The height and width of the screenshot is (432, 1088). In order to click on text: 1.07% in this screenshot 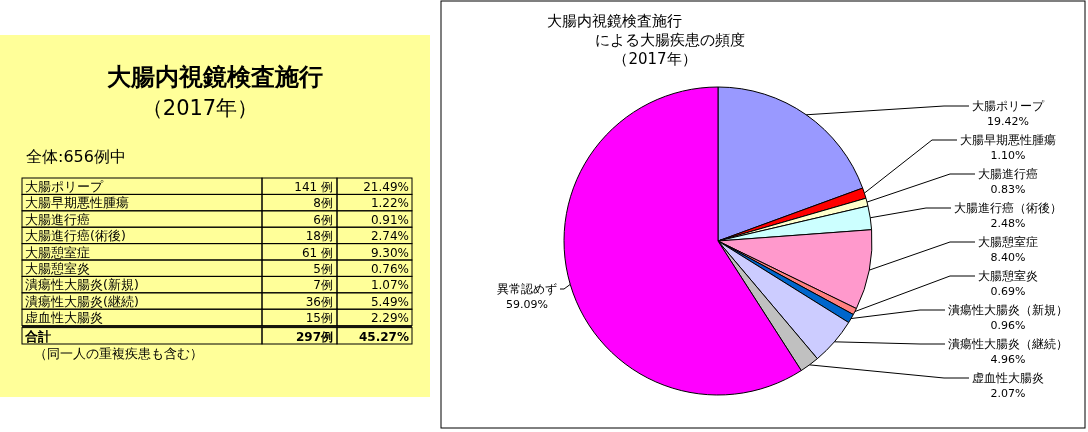, I will do `click(389, 285)`.